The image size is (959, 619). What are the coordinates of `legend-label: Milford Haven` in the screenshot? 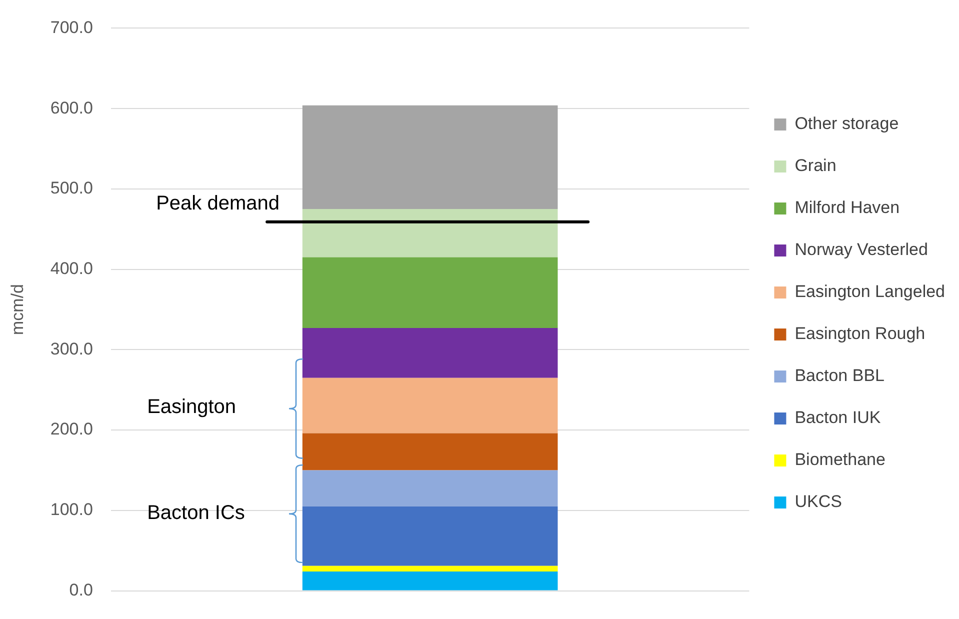 It's located at (847, 208).